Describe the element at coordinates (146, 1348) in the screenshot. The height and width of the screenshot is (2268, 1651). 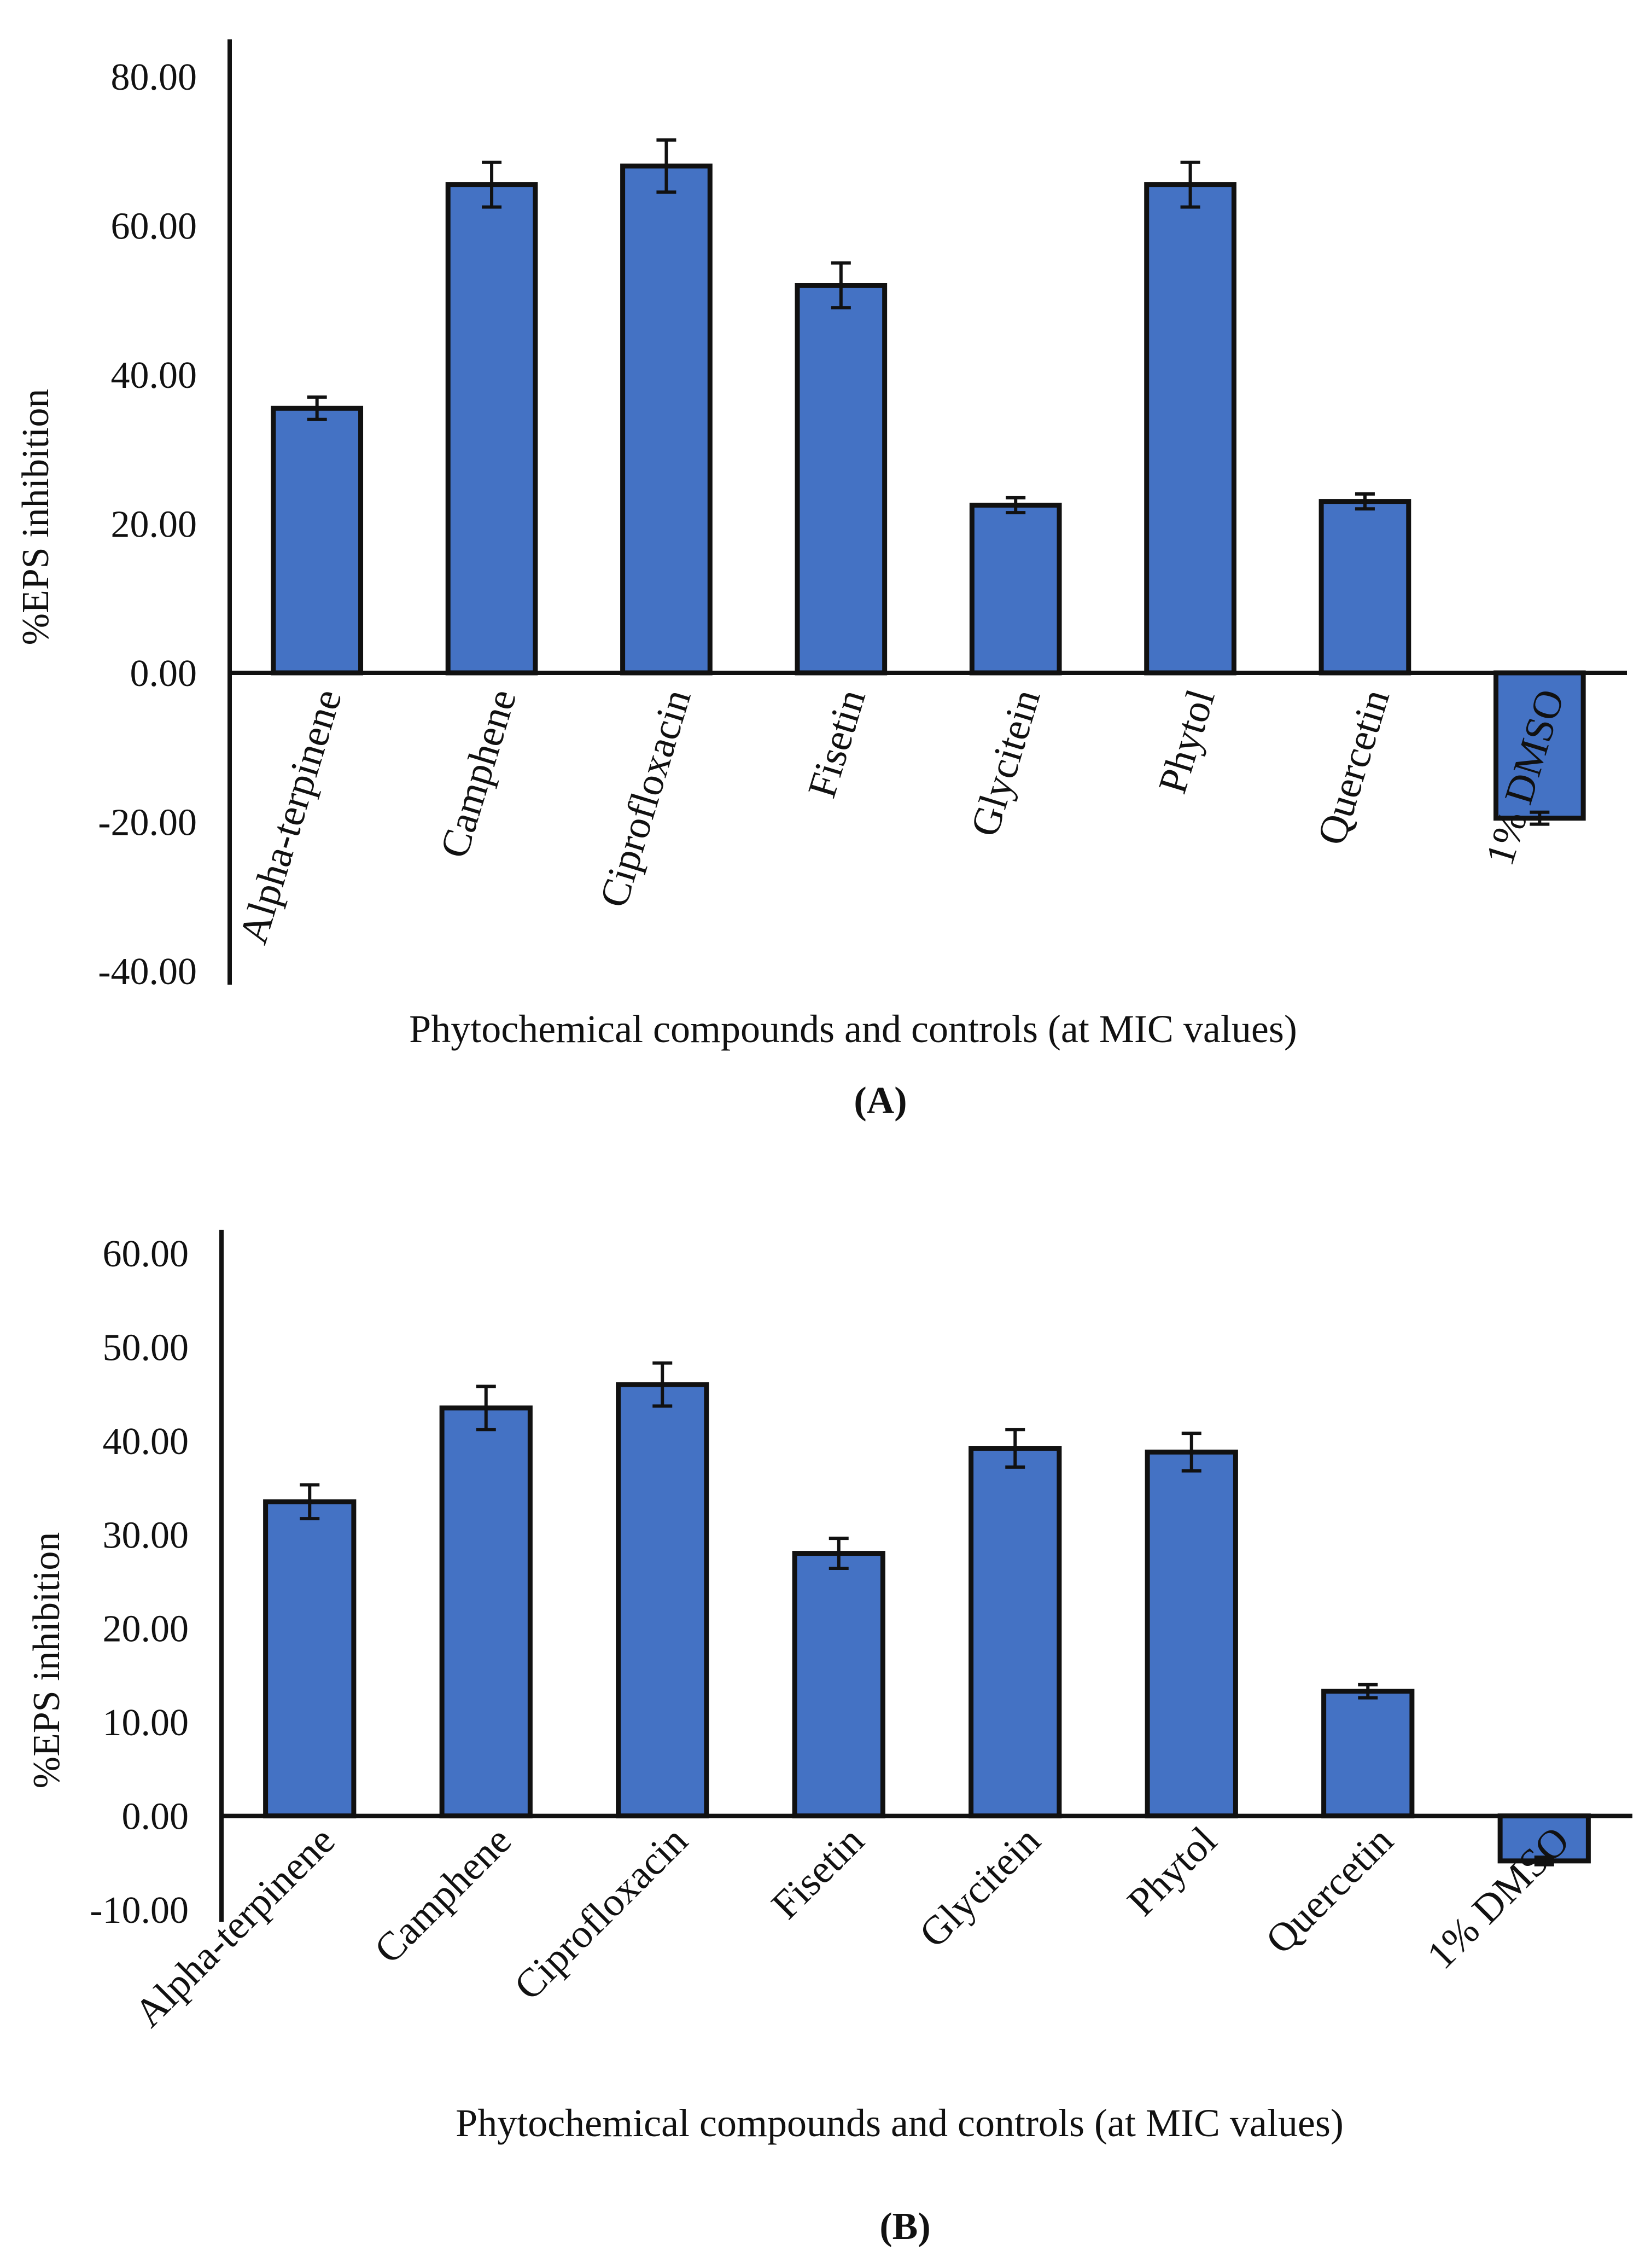
I see `y-tick-label: 50.00` at that location.